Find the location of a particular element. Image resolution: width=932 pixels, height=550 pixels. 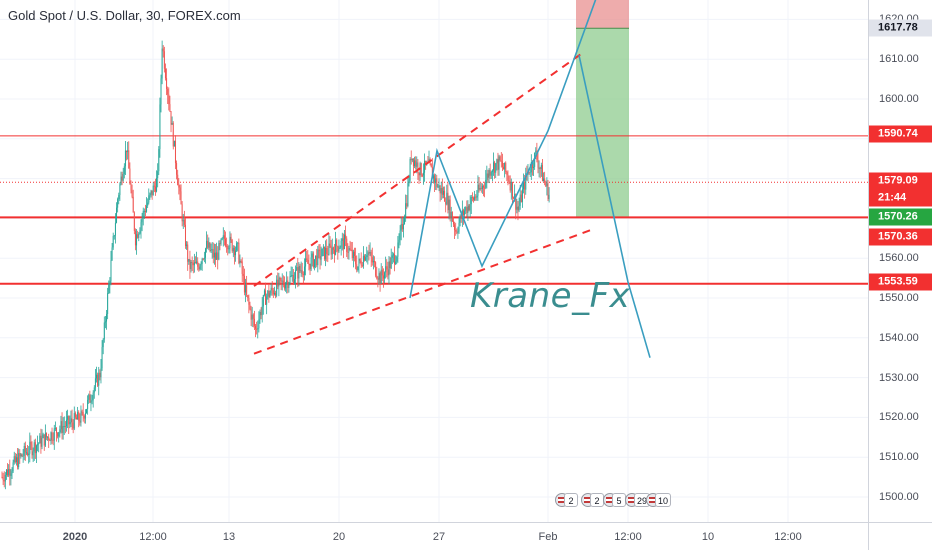

channel-lower-line is located at coordinates (422, 292).